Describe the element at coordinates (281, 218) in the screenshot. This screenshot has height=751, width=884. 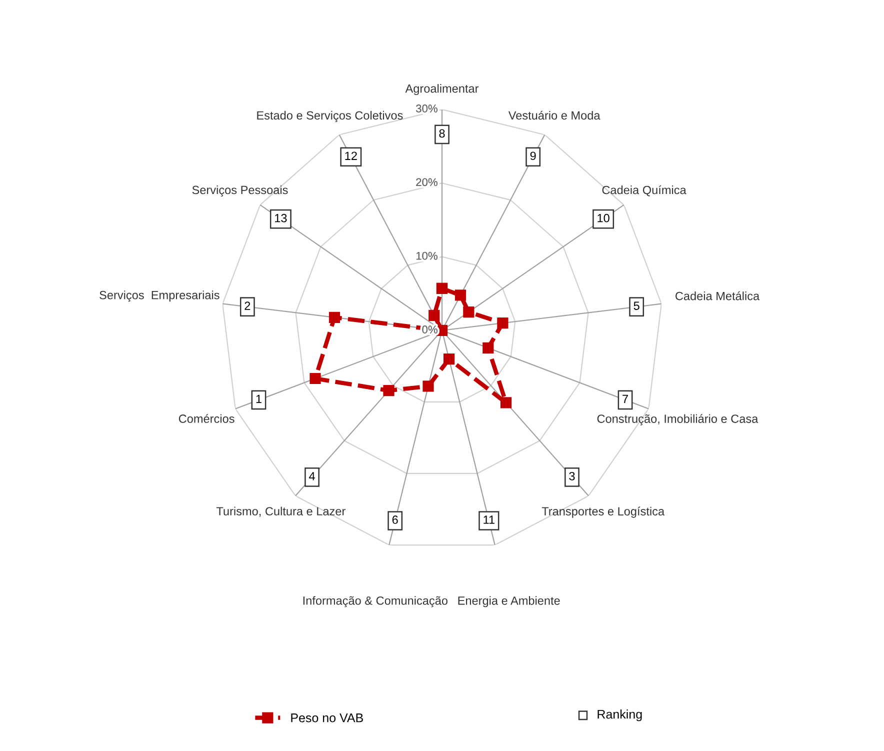
I see `text: 13` at that location.